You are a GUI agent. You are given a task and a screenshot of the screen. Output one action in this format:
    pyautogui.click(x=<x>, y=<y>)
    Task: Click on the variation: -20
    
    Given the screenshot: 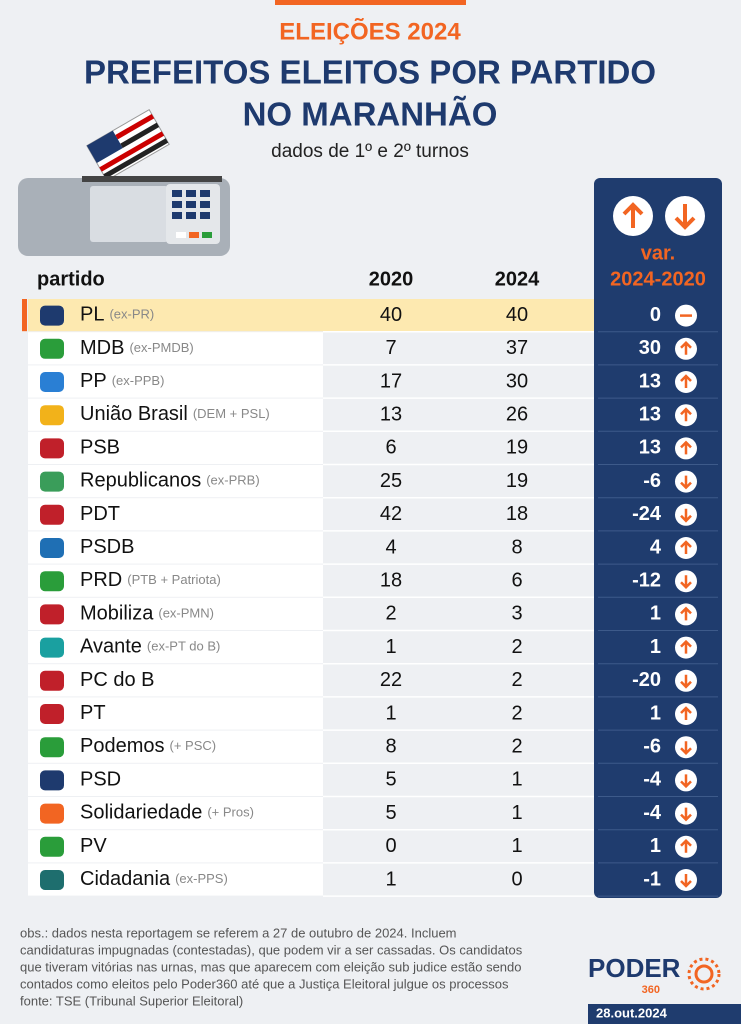 What is the action you would take?
    pyautogui.click(x=646, y=680)
    